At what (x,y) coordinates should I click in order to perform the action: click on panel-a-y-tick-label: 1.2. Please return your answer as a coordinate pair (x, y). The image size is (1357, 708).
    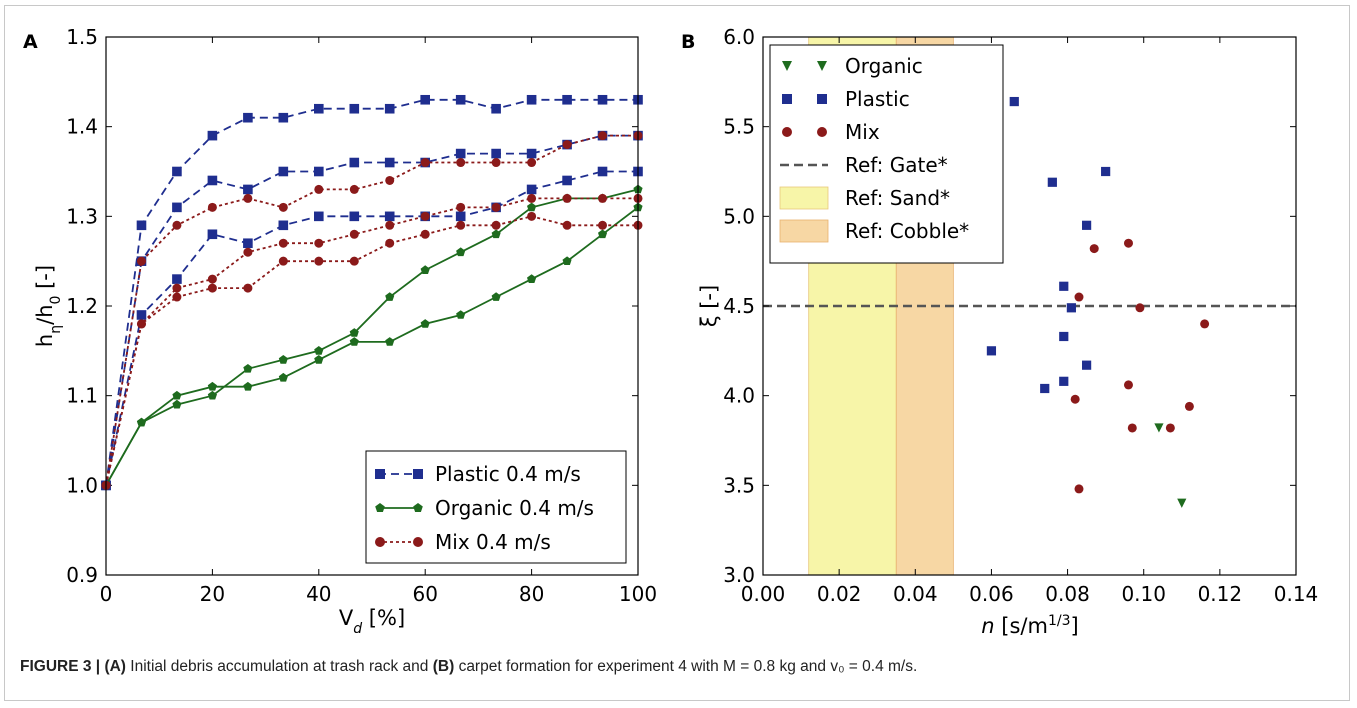
    Looking at the image, I should click on (82, 306).